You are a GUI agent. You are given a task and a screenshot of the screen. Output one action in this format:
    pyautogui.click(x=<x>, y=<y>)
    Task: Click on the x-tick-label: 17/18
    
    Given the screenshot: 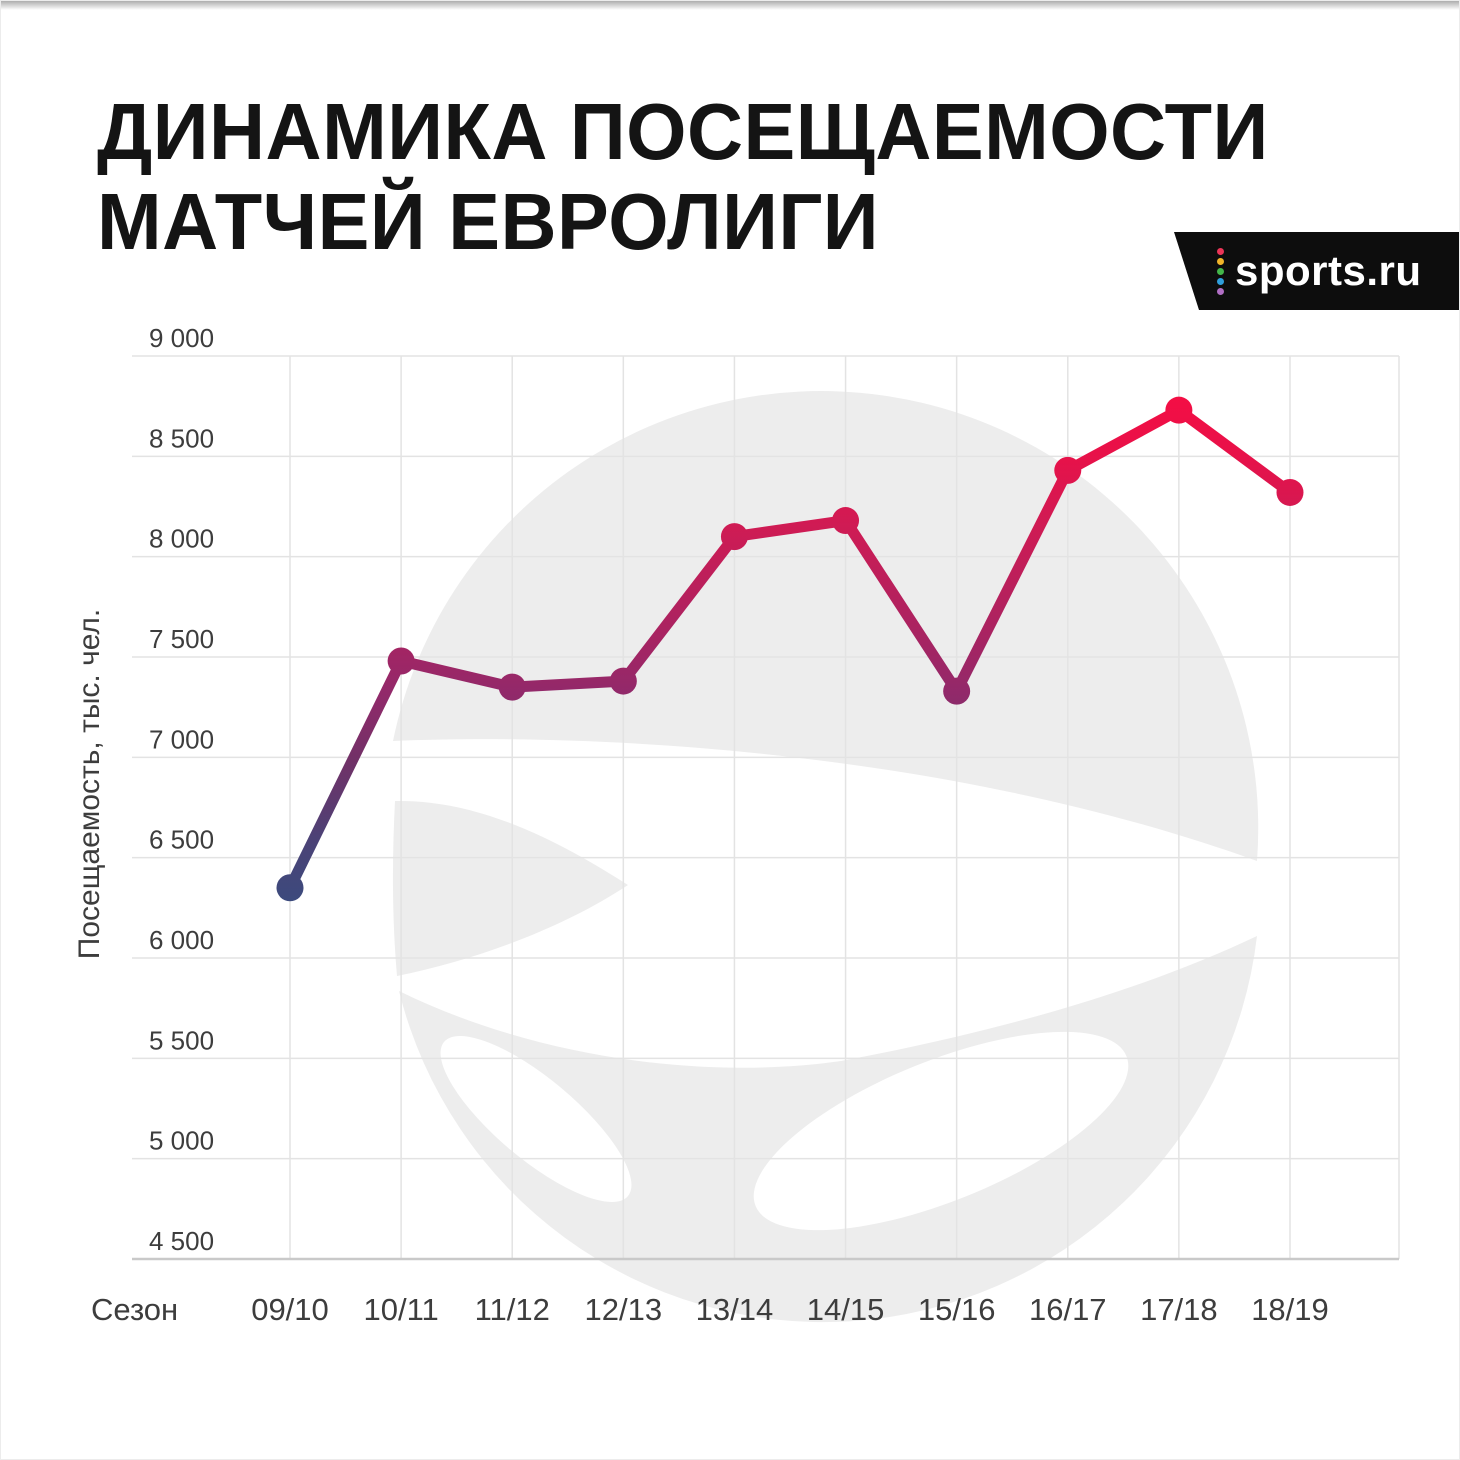 What is the action you would take?
    pyautogui.click(x=1179, y=1309)
    